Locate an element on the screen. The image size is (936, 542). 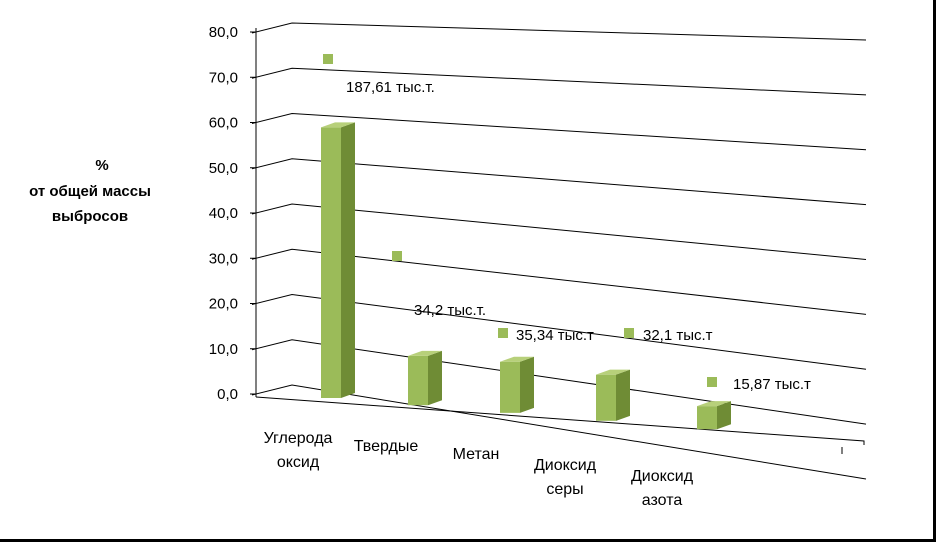
category-label: Твердые is located at coordinates (386, 446).